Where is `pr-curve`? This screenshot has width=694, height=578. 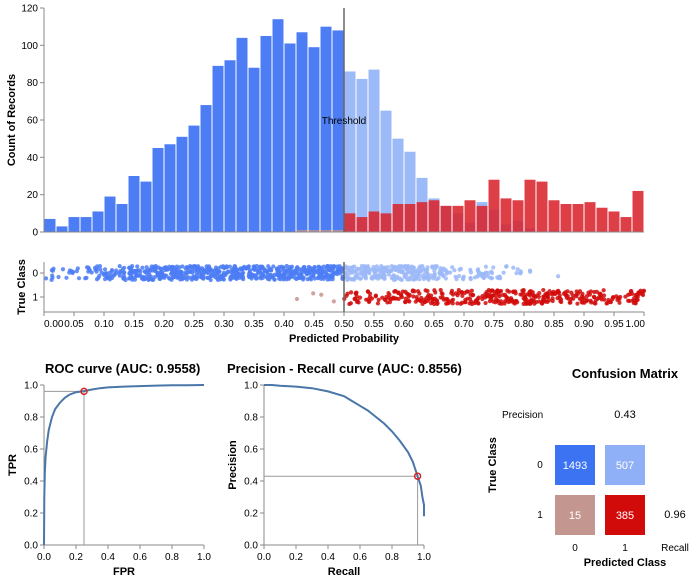
pr-curve is located at coordinates (344, 450).